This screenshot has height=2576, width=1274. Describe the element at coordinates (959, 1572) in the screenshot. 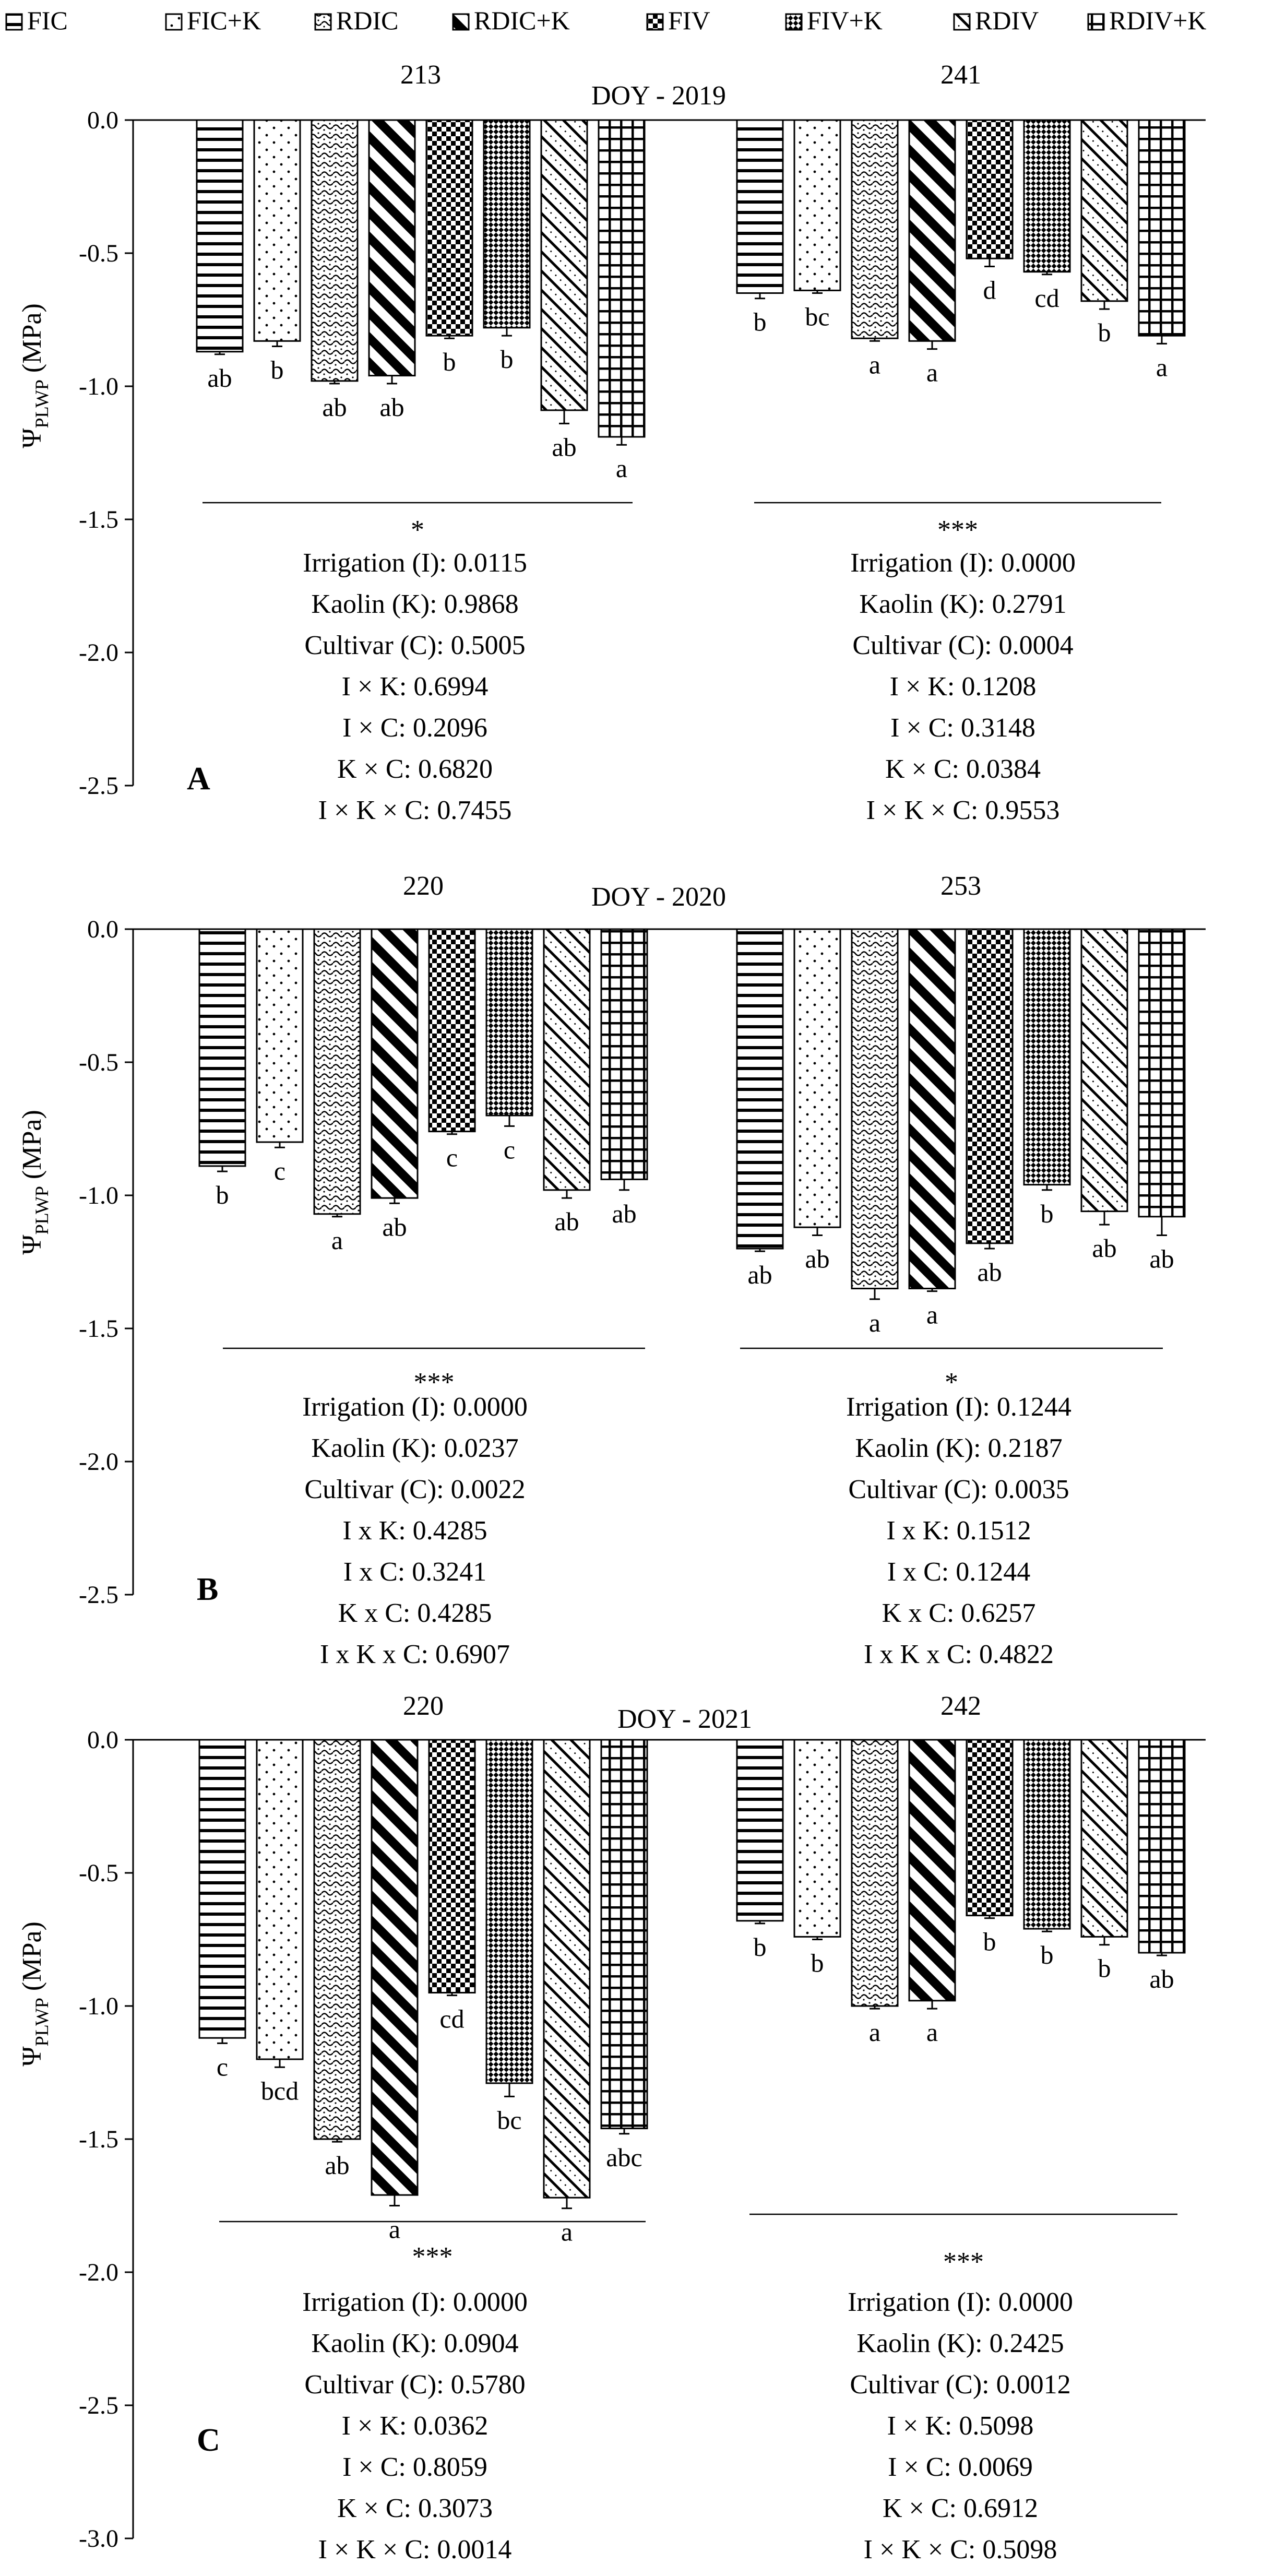

I see `stats-line: I x C: 0.1244` at that location.